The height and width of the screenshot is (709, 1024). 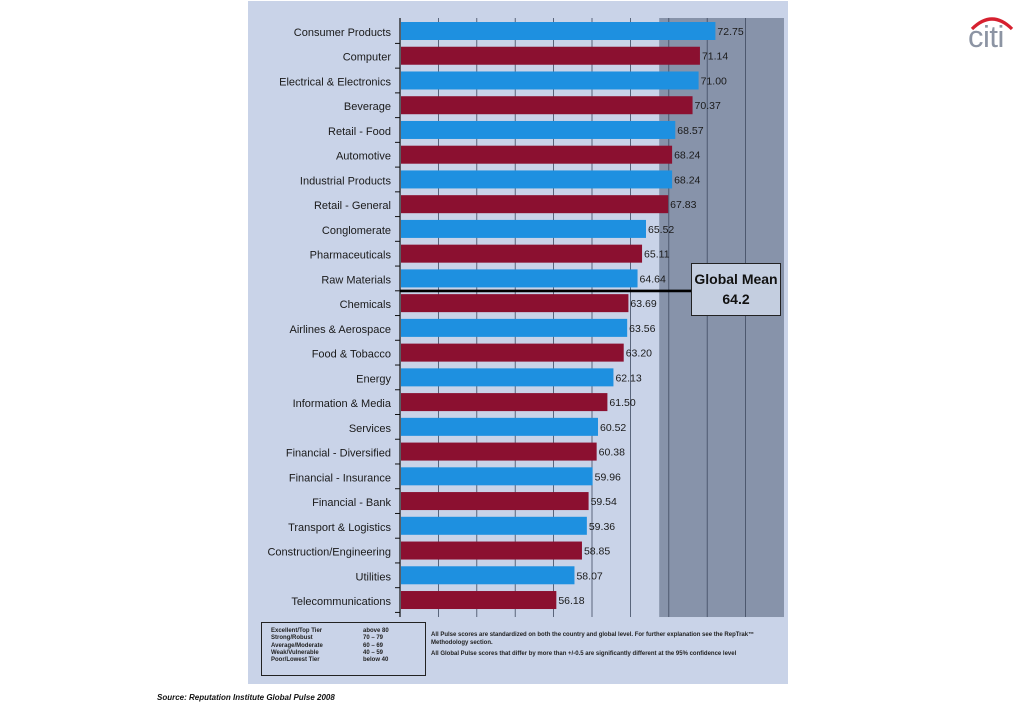 I want to click on category-label: Telecommunications, so click(x=341, y=602).